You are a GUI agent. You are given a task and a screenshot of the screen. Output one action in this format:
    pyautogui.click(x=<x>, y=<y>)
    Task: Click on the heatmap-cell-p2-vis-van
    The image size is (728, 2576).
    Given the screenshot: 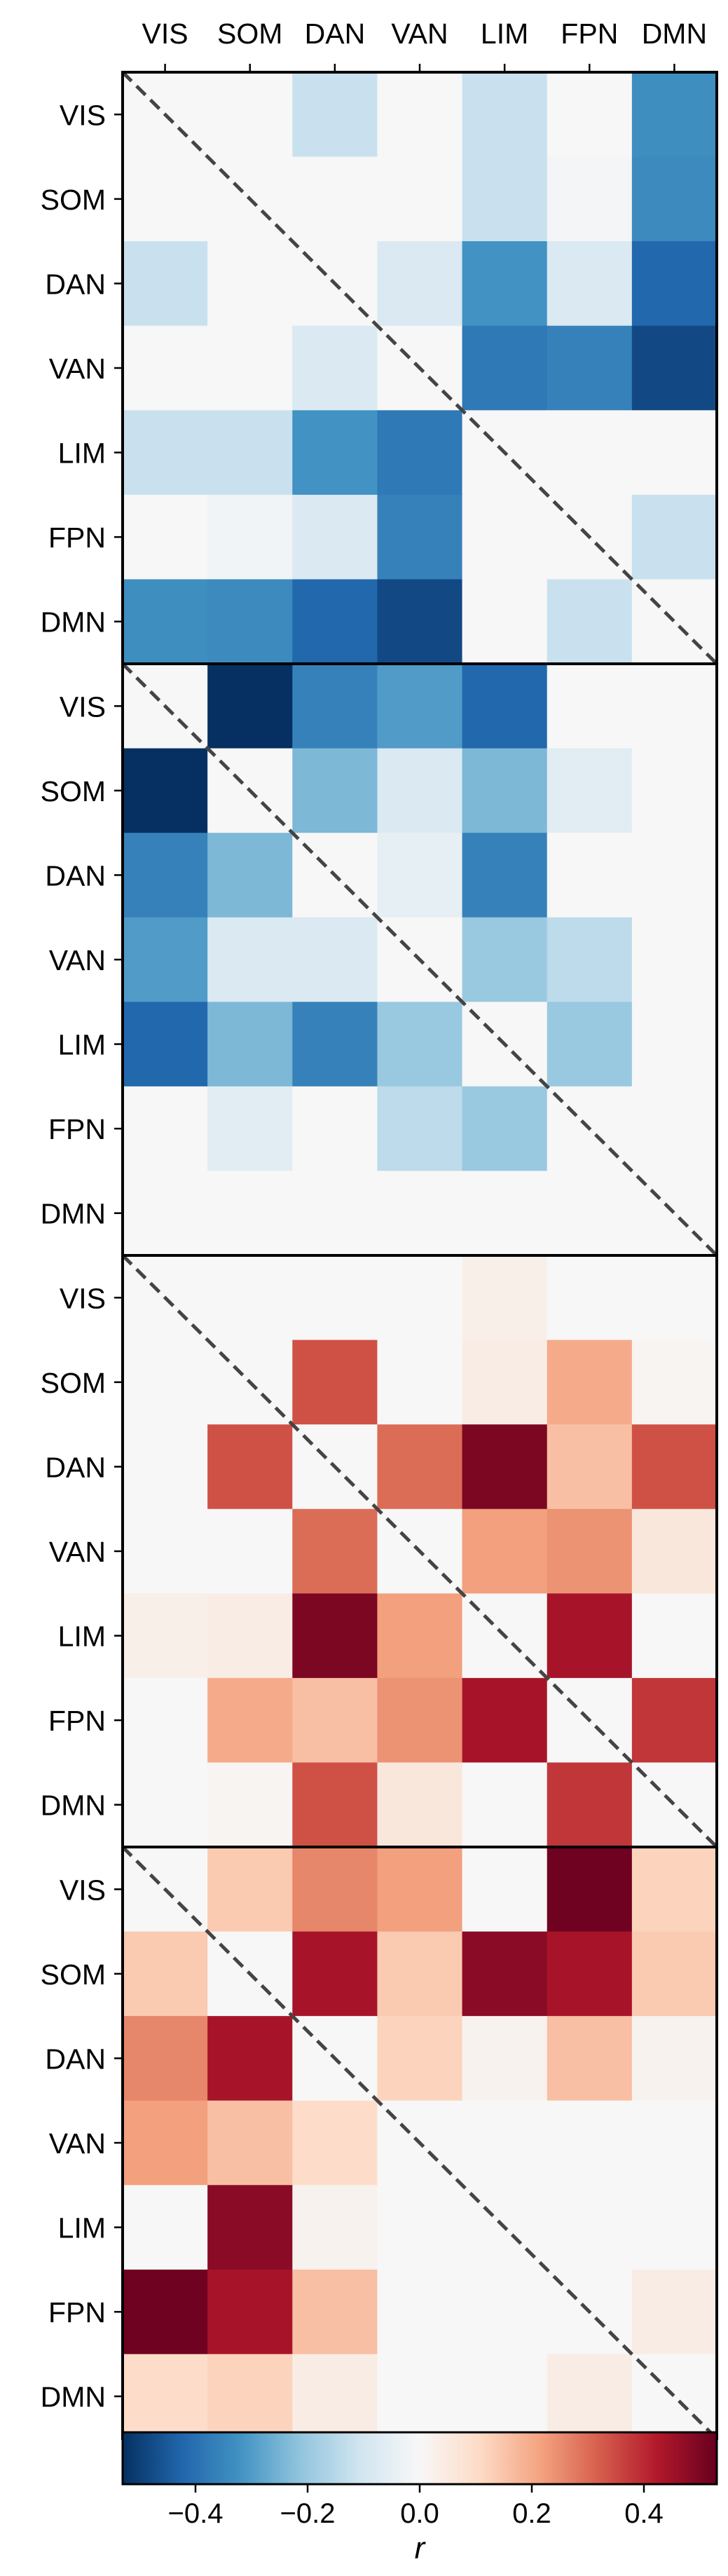 What is the action you would take?
    pyautogui.click(x=420, y=706)
    